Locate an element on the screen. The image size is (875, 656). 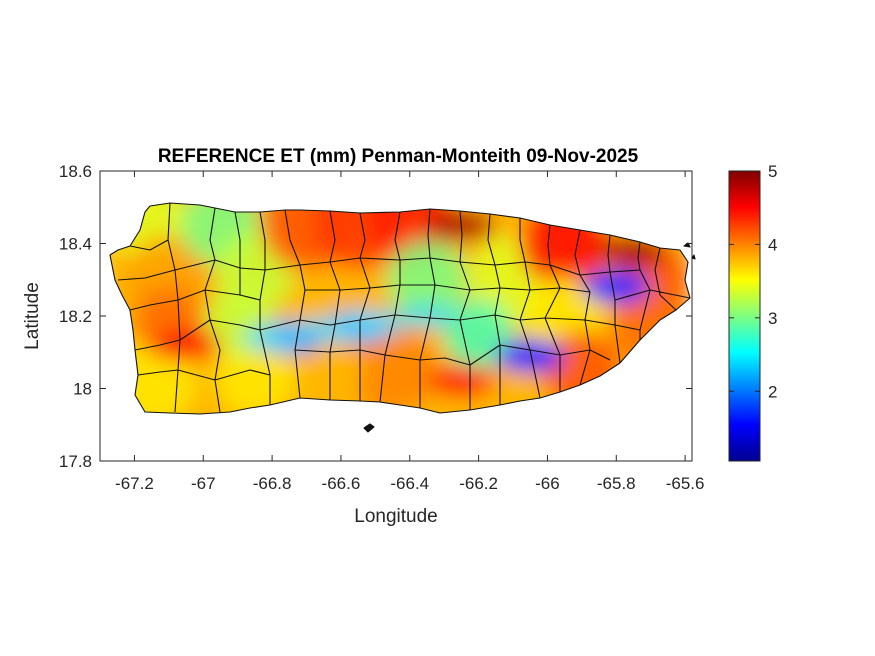
colorbar-tick-label: 4 is located at coordinates (772, 244).